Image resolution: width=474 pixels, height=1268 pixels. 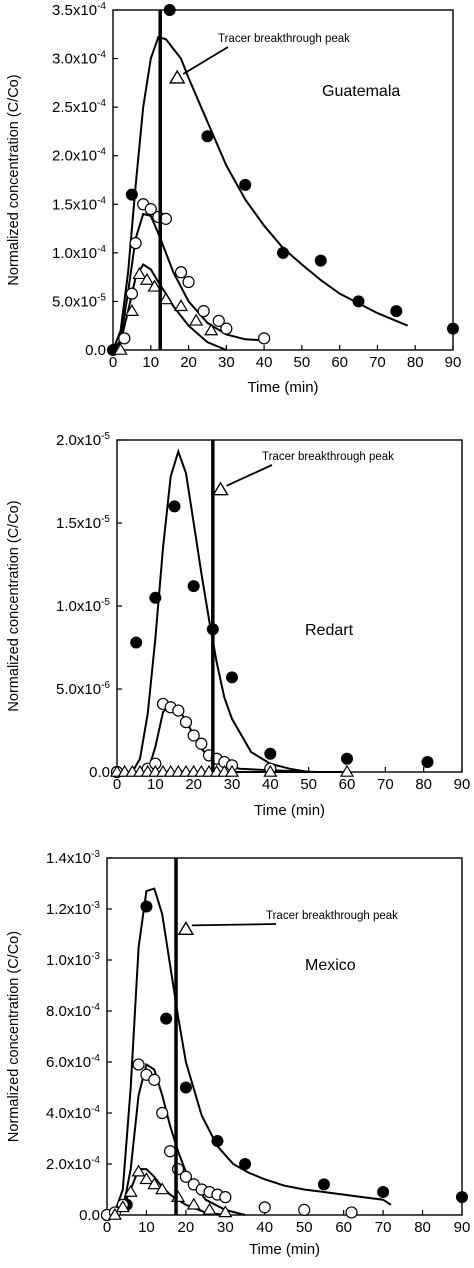 I want to click on y-tick-label: 2.0x10⁻⁵, so click(x=83, y=440).